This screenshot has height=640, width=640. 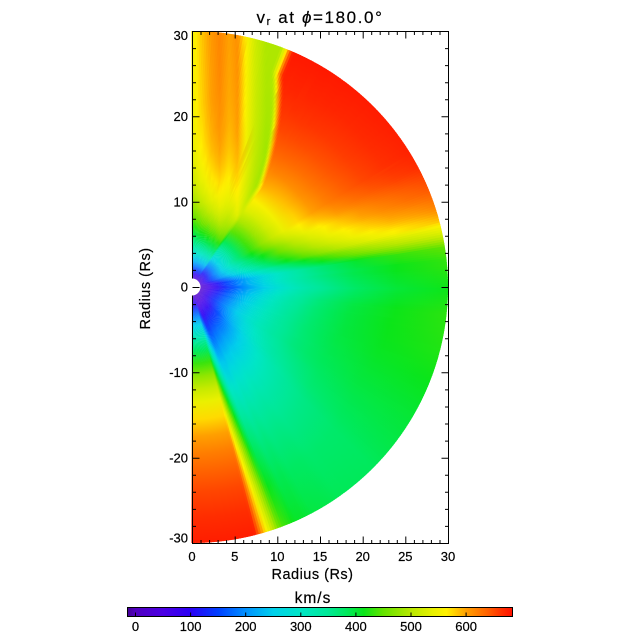 What do you see at coordinates (191, 626) in the screenshot?
I see `svg-text: 100` at bounding box center [191, 626].